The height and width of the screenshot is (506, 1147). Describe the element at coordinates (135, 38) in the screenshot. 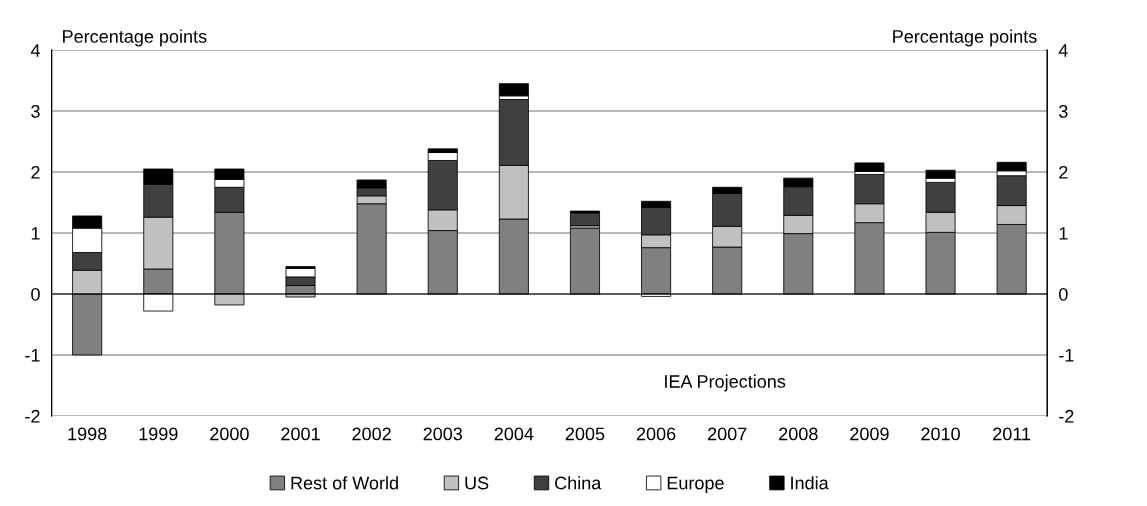

I see `y-axis-title: Percentage points` at that location.